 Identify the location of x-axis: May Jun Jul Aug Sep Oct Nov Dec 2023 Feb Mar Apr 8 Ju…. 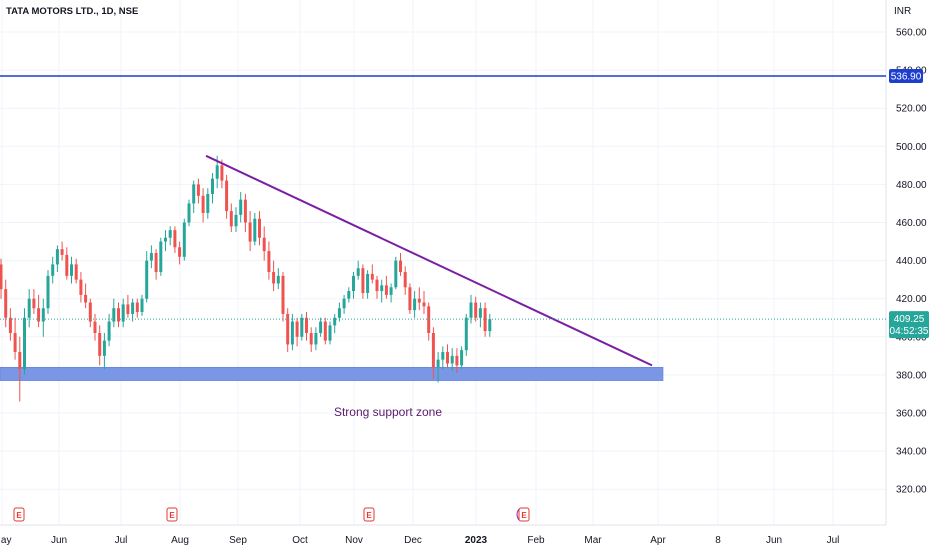
(419, 540).